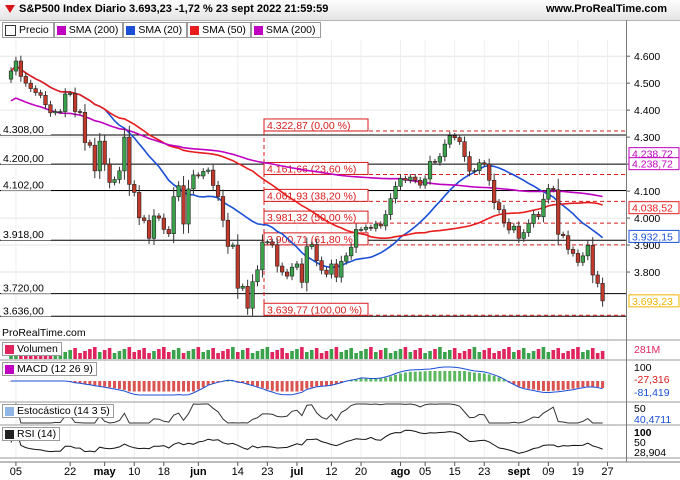 The height and width of the screenshot is (480, 680). What do you see at coordinates (9, 369) in the screenshot?
I see `macd-swatch` at bounding box center [9, 369].